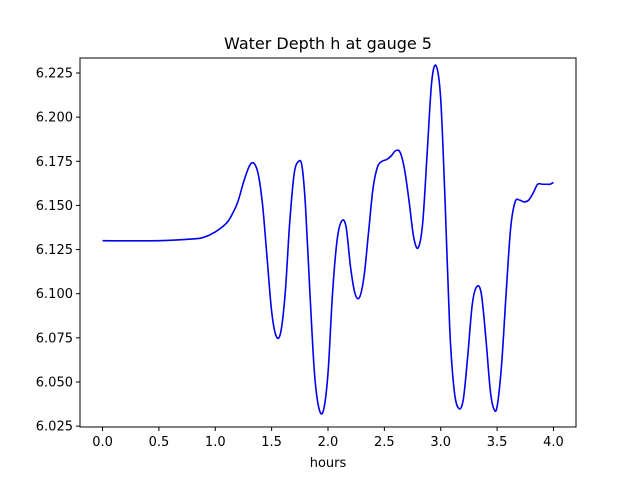 This screenshot has height=480, width=640. I want to click on y-tick-label: 6.125, so click(54, 250).